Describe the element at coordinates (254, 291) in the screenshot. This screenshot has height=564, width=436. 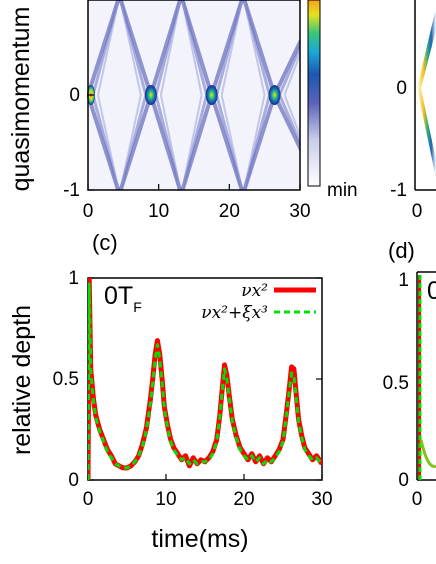
I see `legend-label-1: νx²` at that location.